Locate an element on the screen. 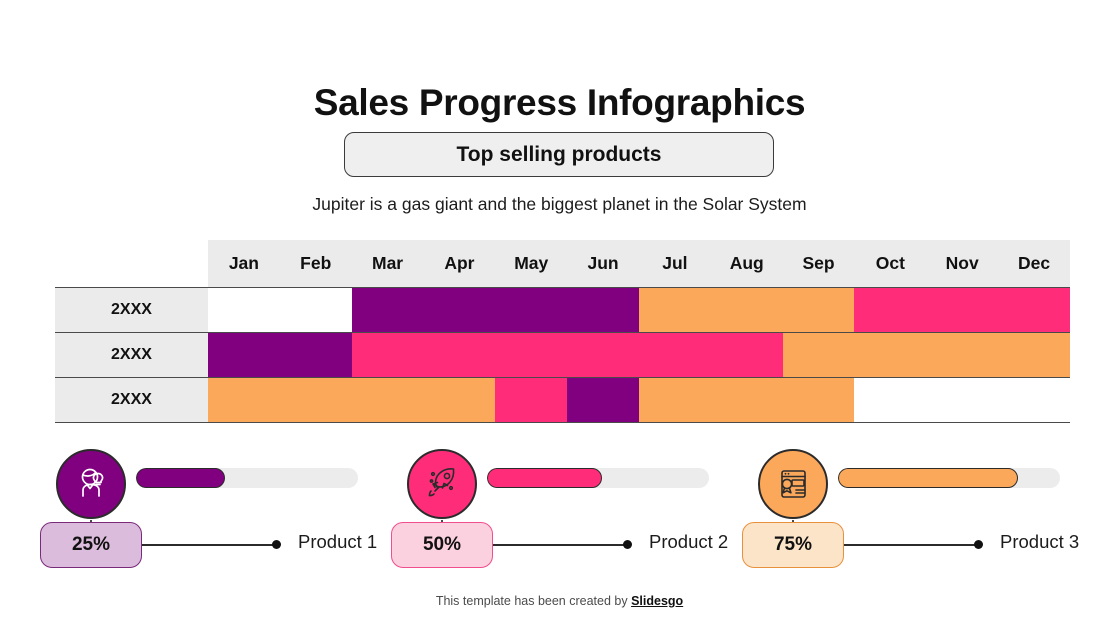 This screenshot has height=629, width=1119. percent-value: 50% is located at coordinates (442, 544).